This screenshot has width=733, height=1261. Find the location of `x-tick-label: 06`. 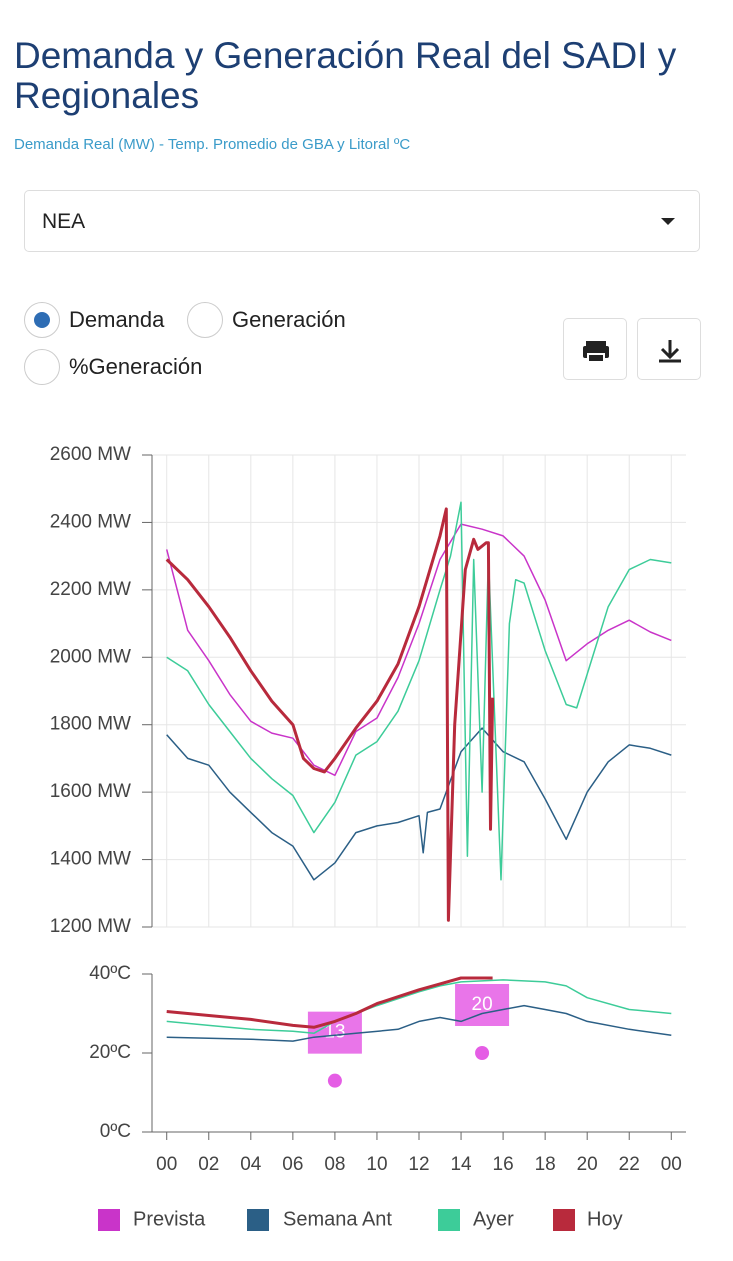

x-tick-label: 06 is located at coordinates (292, 1164).